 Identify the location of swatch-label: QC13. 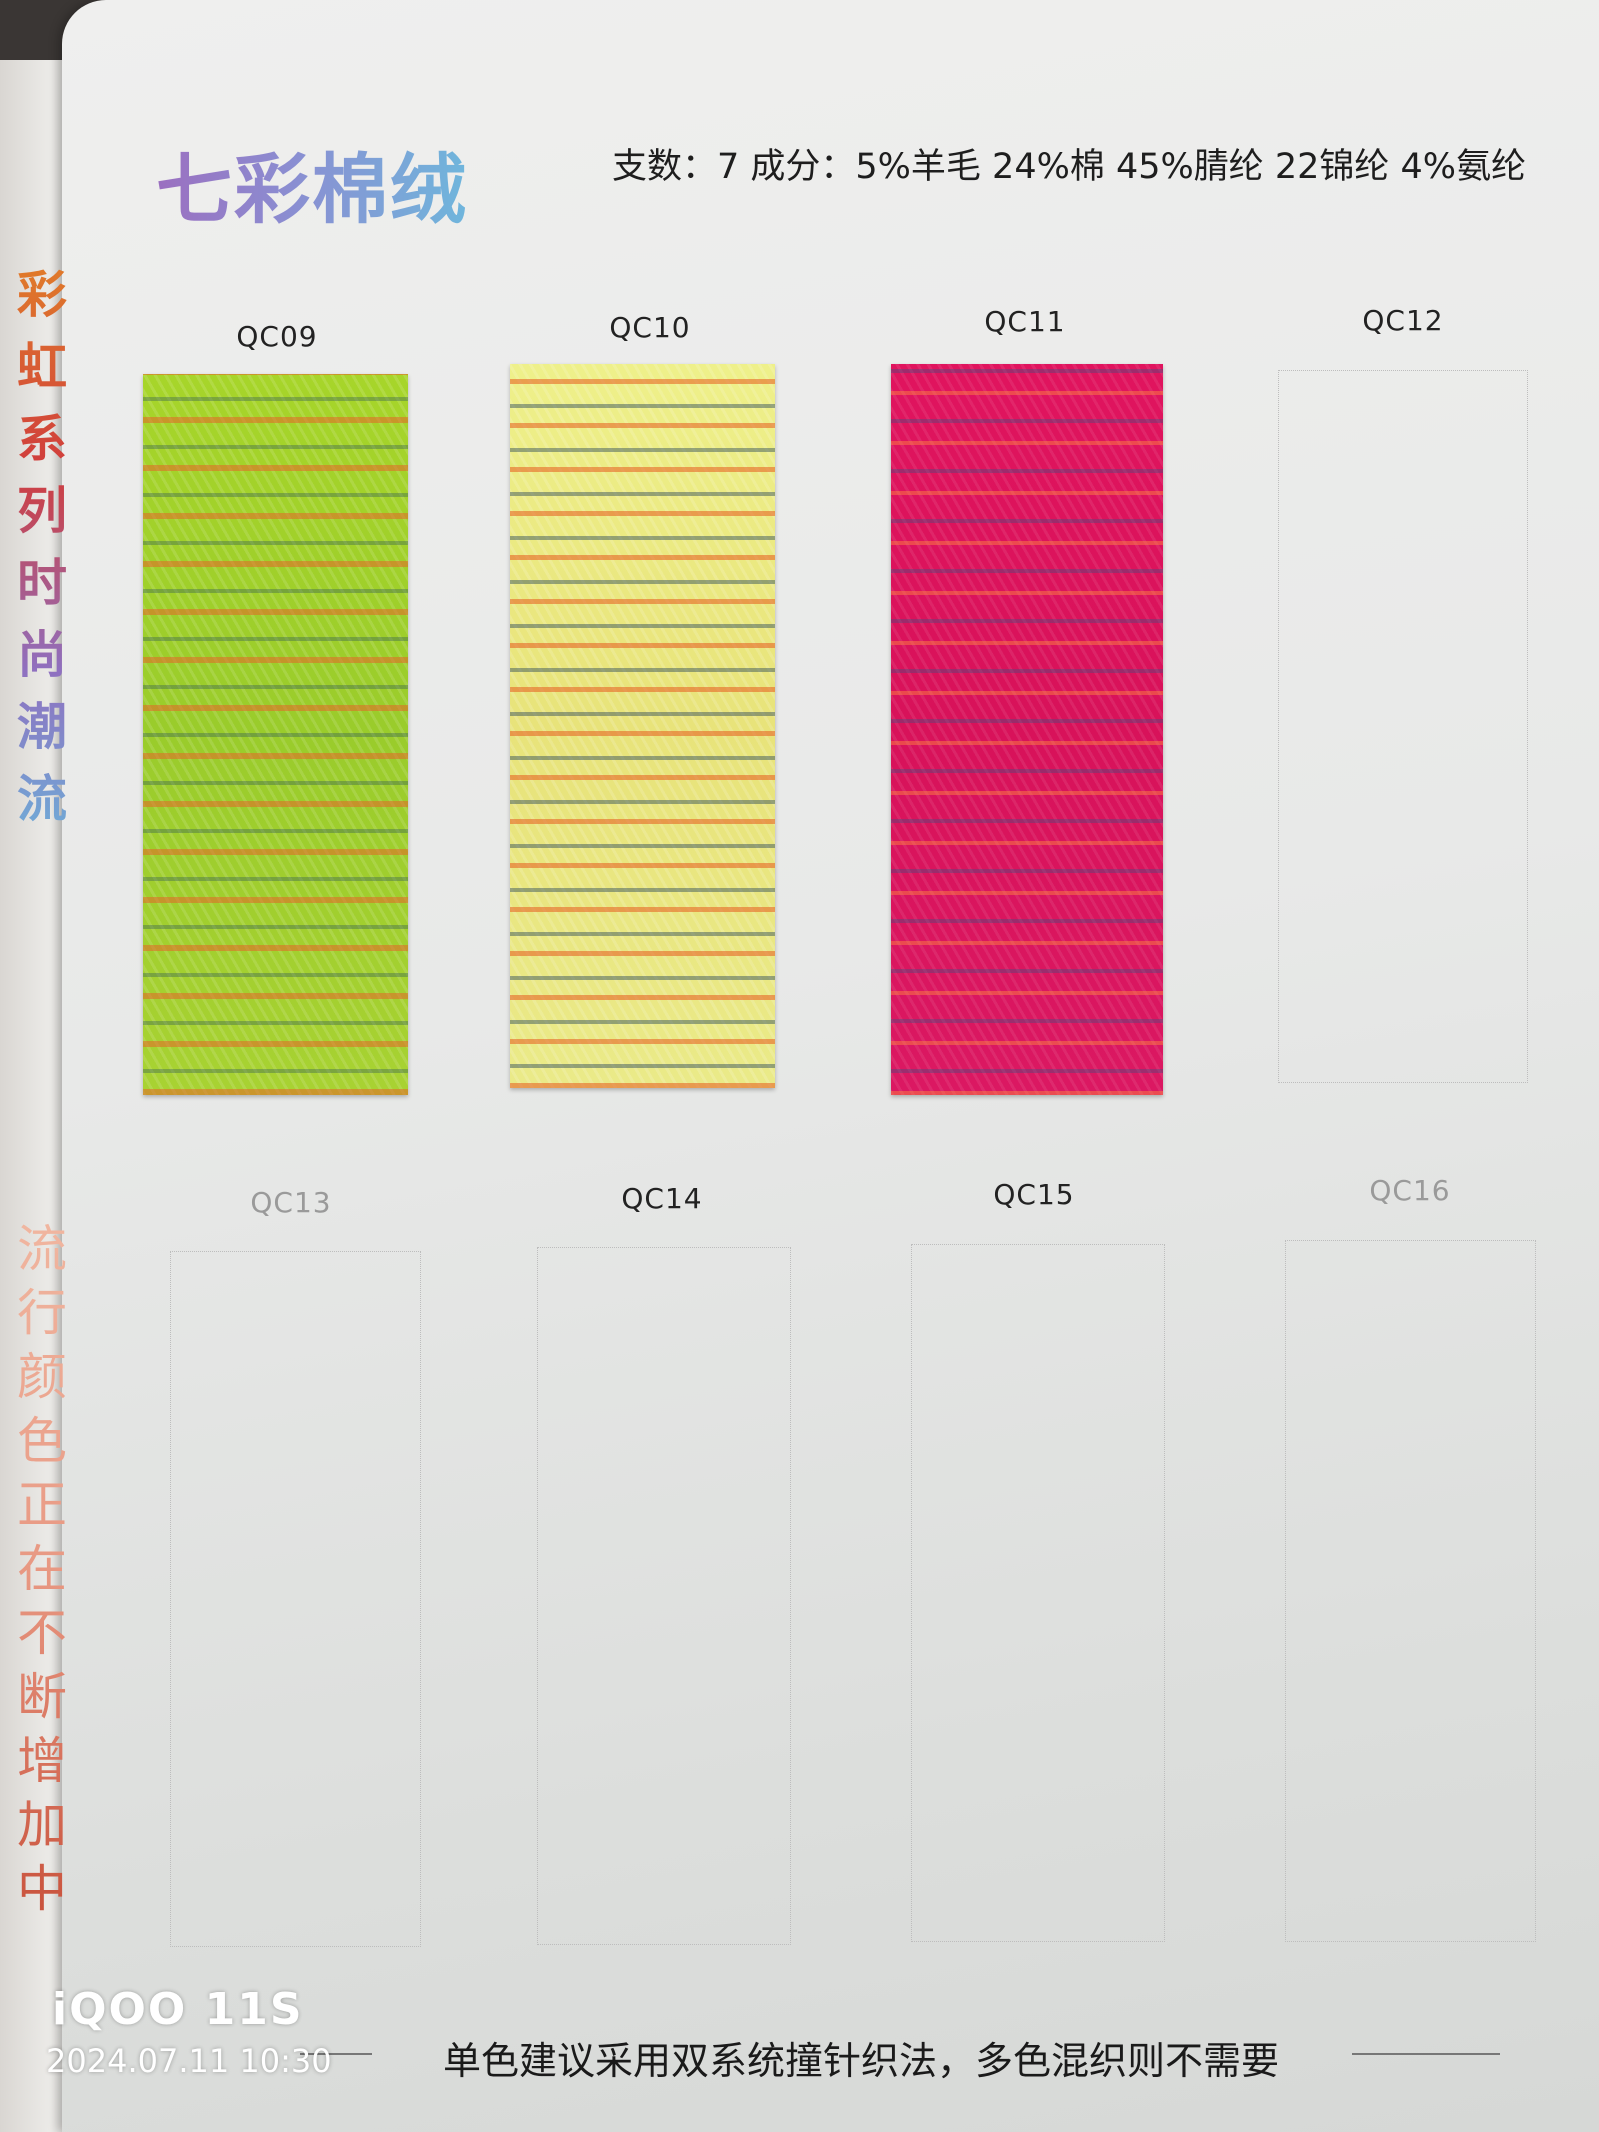
(291, 1202).